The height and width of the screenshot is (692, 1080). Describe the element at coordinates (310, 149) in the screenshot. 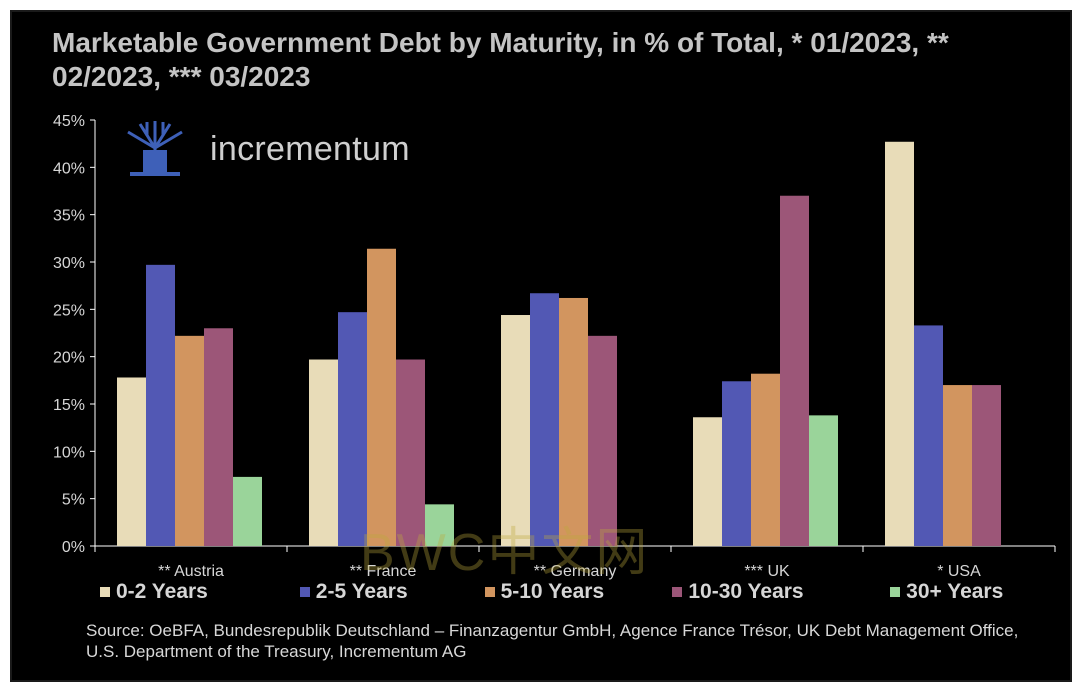

I see `logo-text: incrementum` at that location.